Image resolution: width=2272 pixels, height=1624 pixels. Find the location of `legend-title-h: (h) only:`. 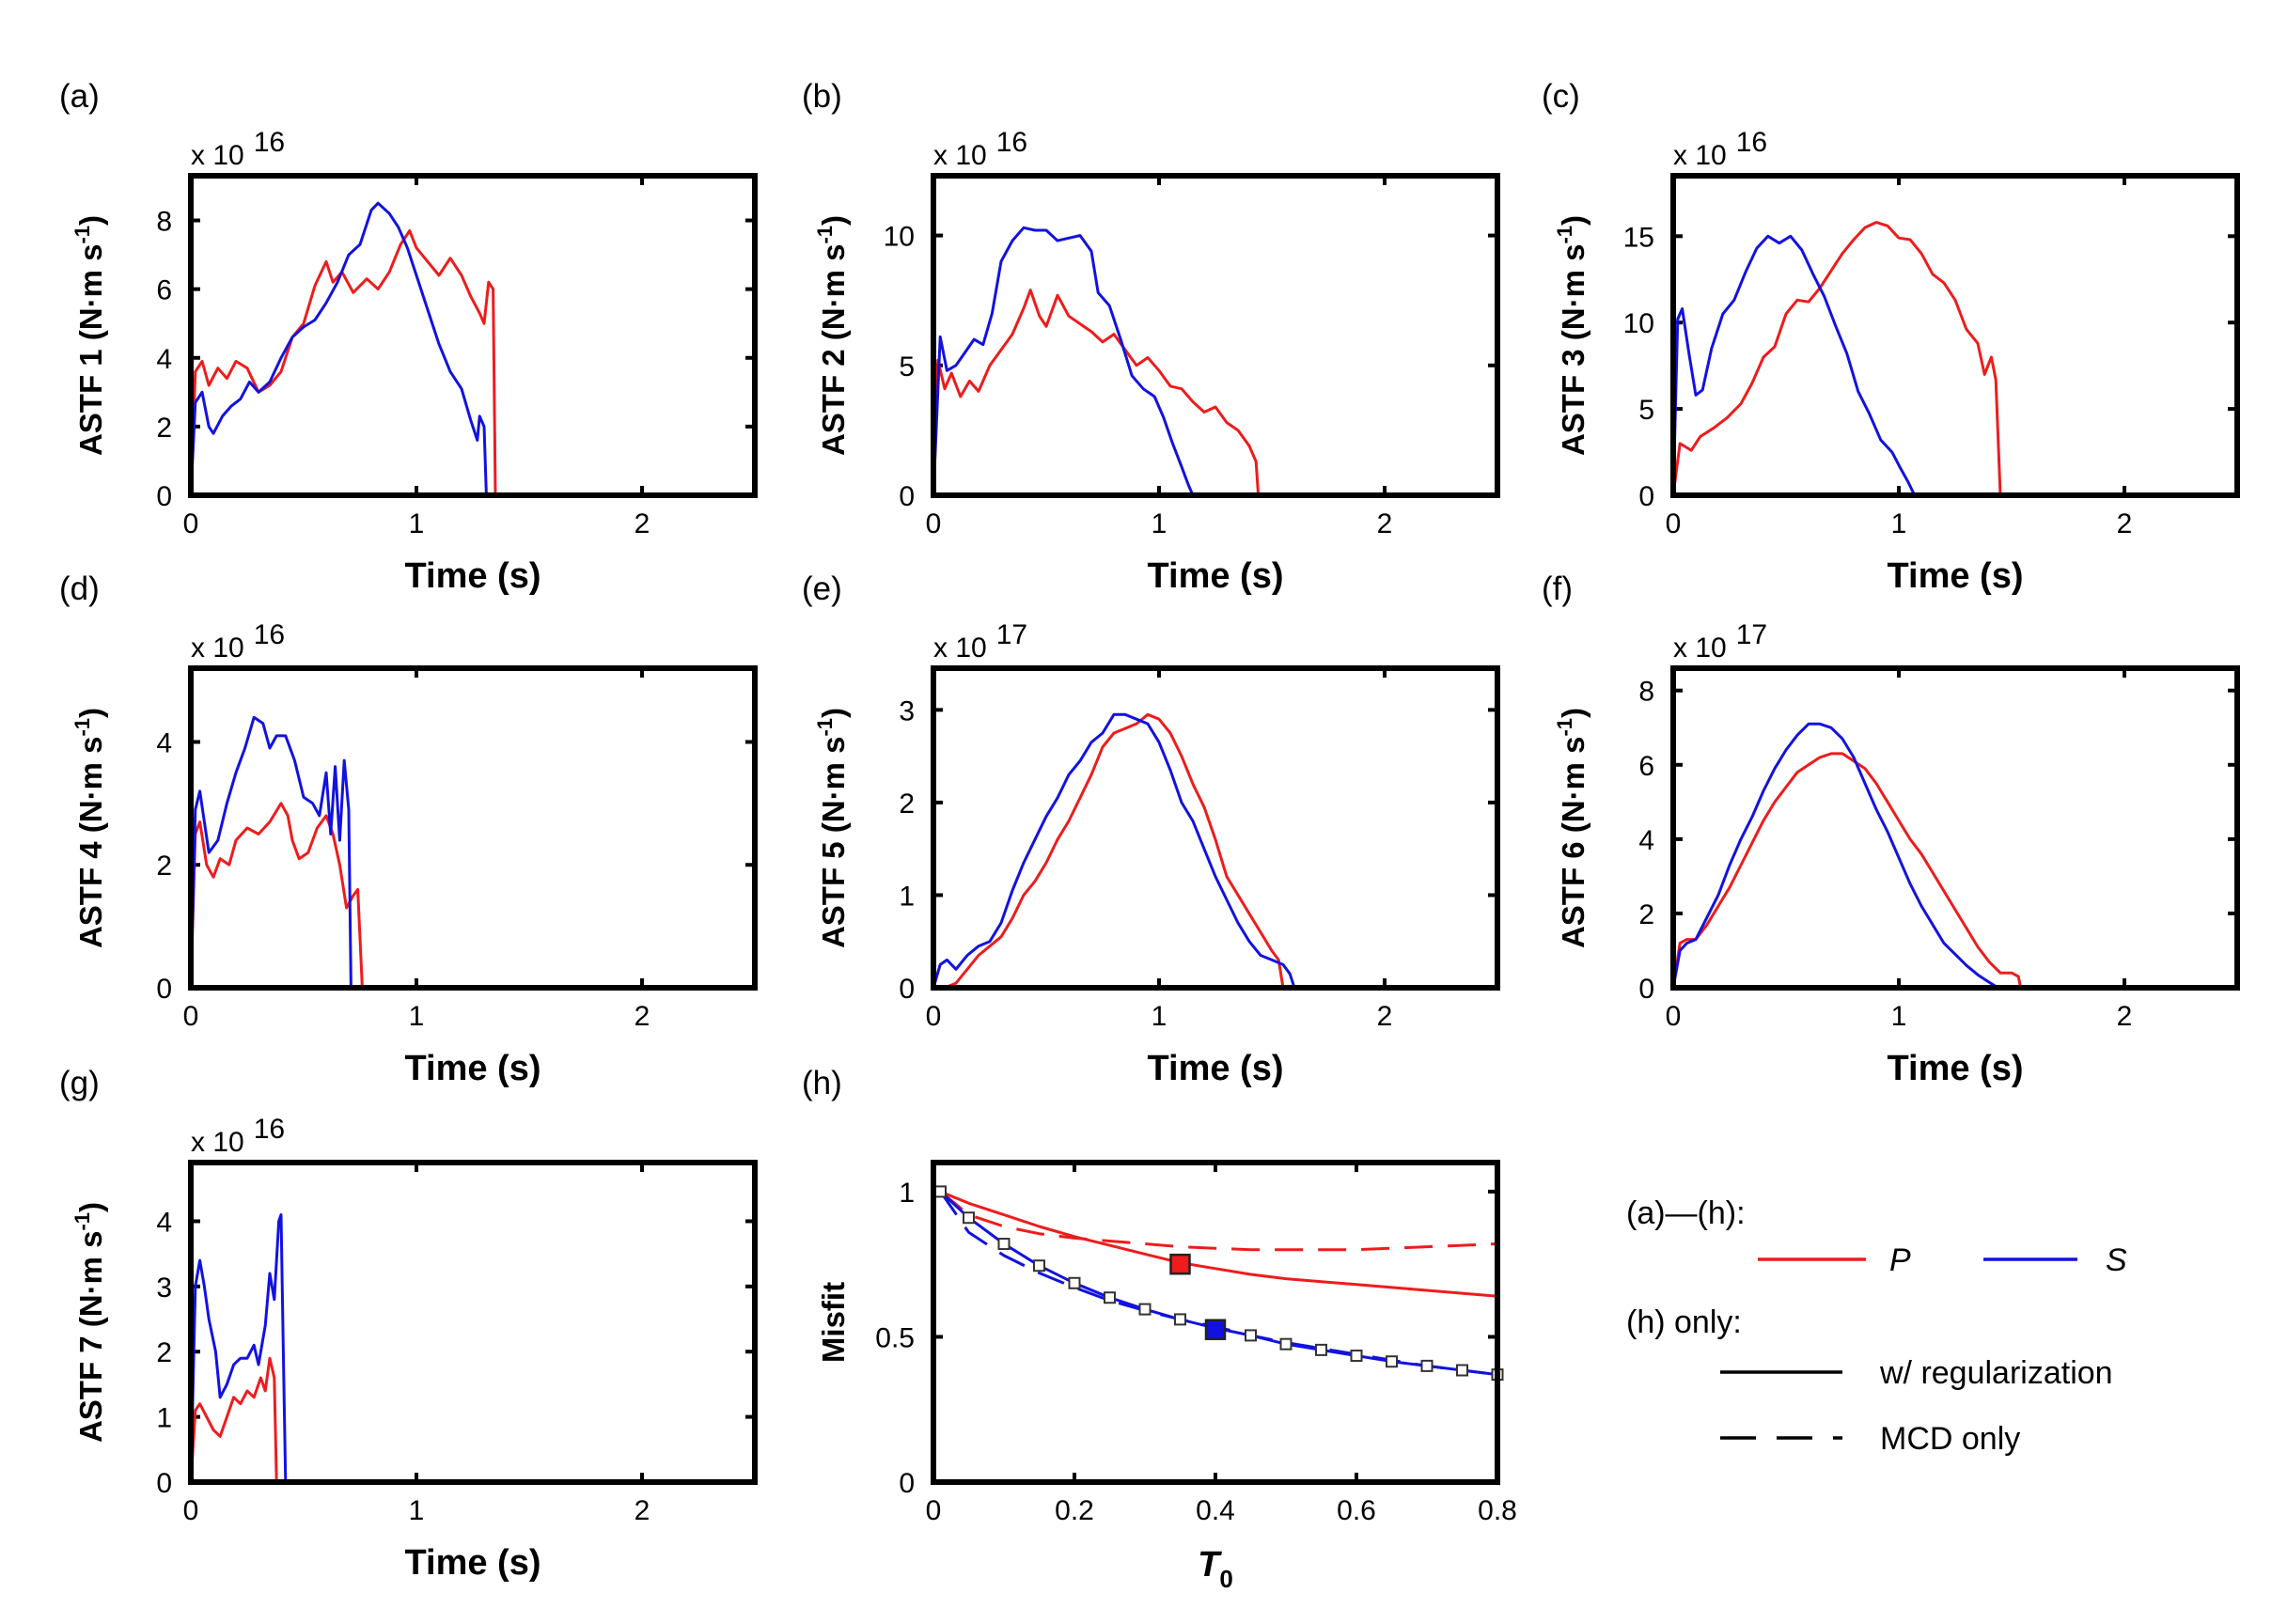

legend-title-h: (h) only: is located at coordinates (1684, 1322).